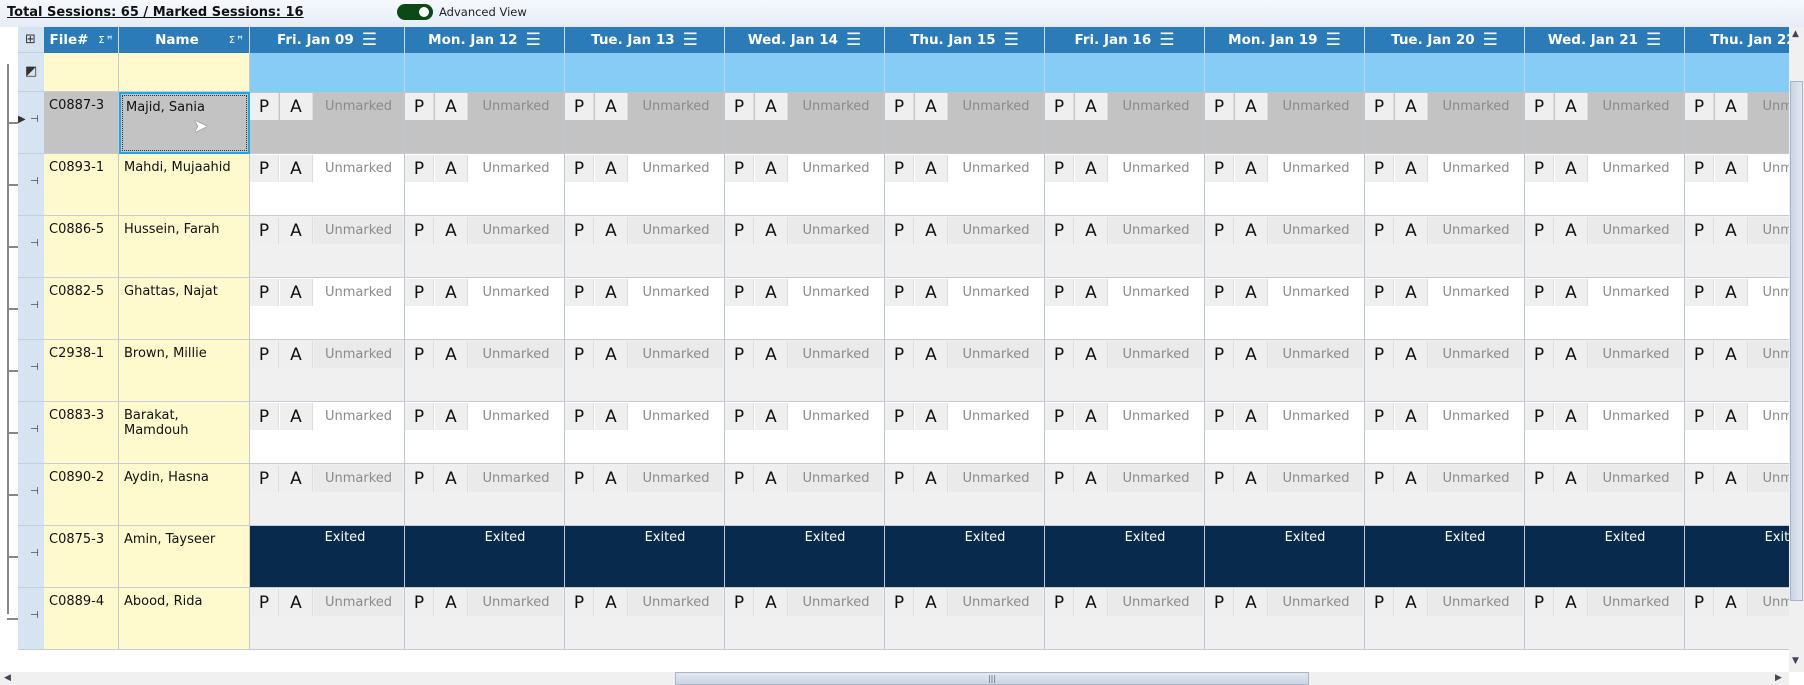 Image resolution: width=1804 pixels, height=685 pixels. Describe the element at coordinates (34, 305) in the screenshot. I see `pin-row-icon: ⊣` at that location.